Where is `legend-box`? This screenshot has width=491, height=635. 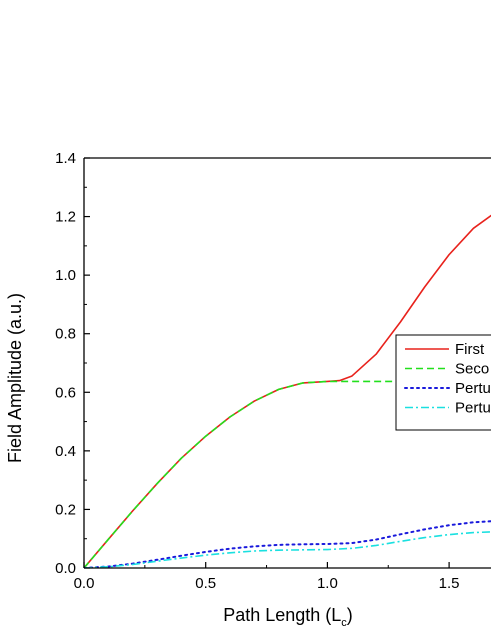 legend-box is located at coordinates (443, 382).